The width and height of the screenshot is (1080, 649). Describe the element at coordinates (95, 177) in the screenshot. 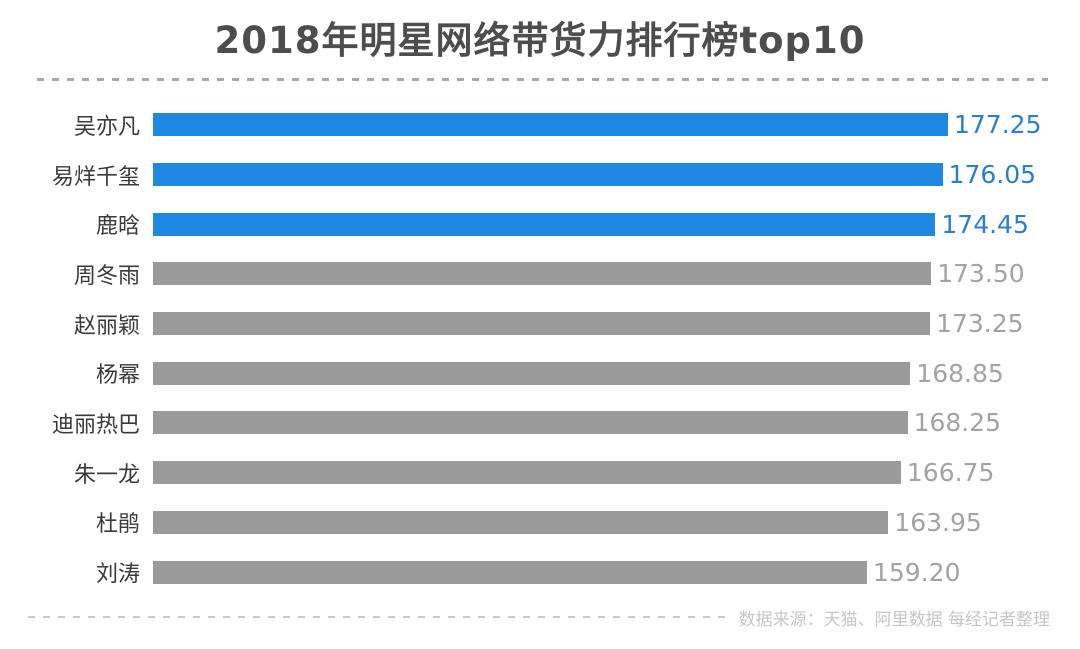

I see `category-label: 易烊千玺` at that location.